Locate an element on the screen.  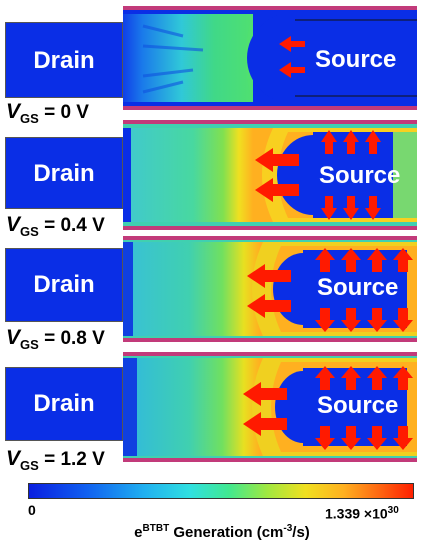
vgs-label: VGS = 0.4 V is located at coordinates (55, 226).